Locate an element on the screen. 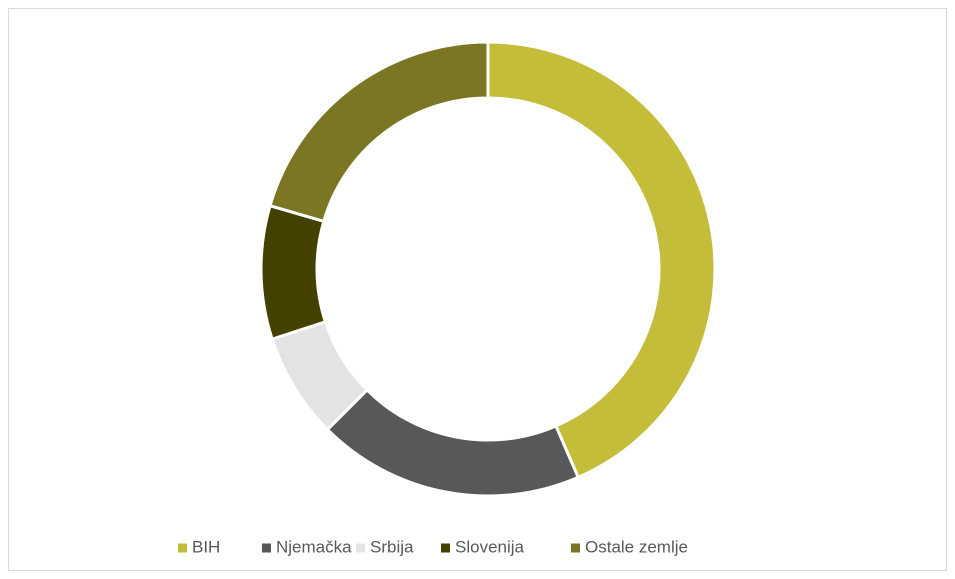  legend-label: Njemačka is located at coordinates (314, 546).